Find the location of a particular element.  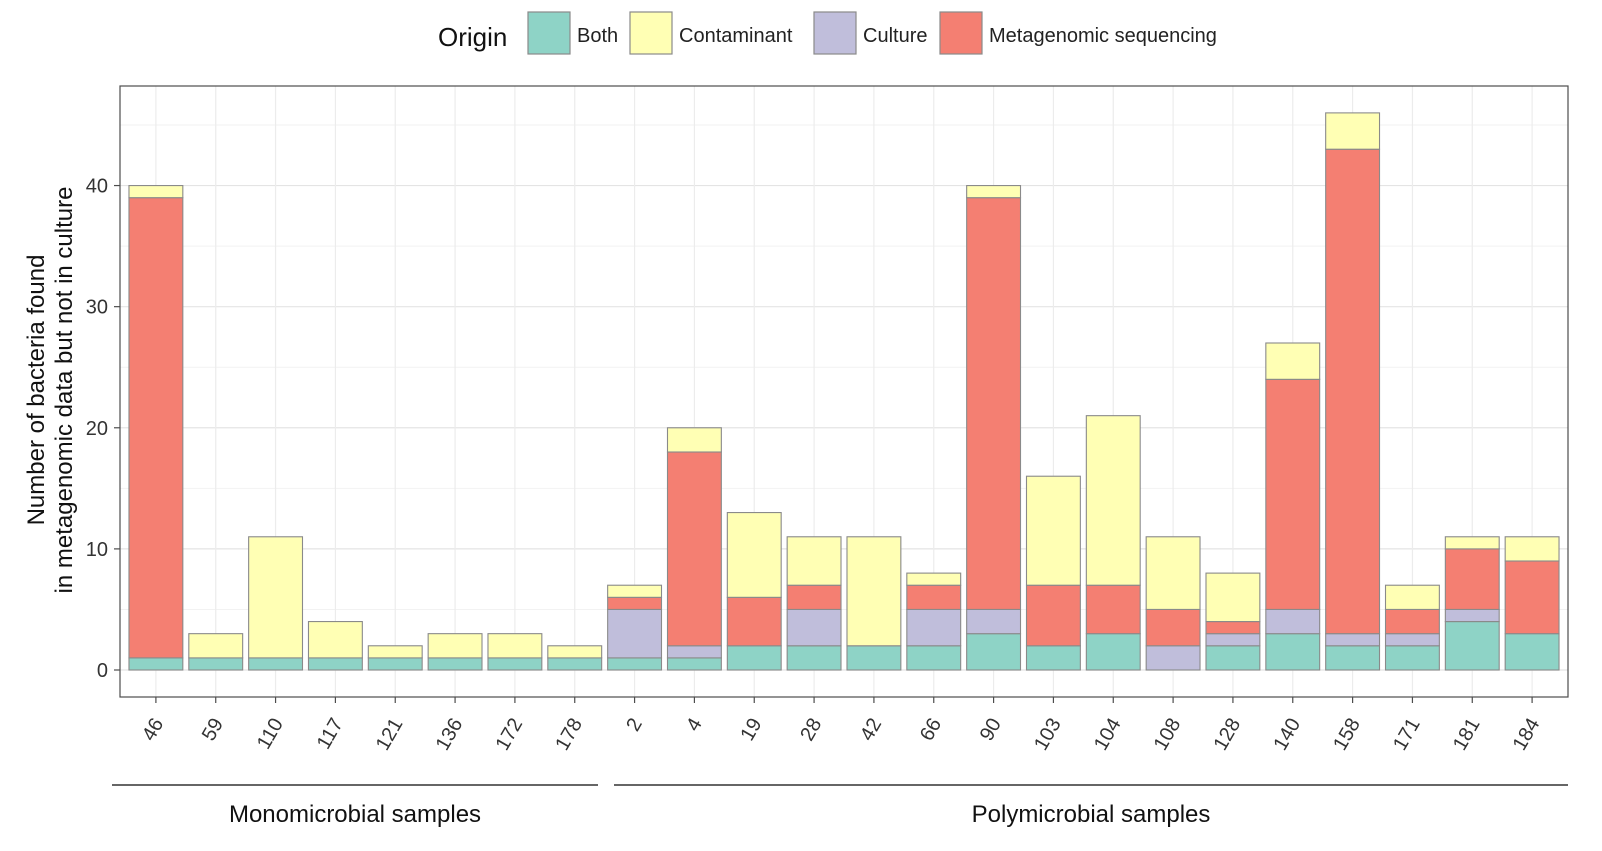

x-tick-label: 59 is located at coordinates (213, 730).